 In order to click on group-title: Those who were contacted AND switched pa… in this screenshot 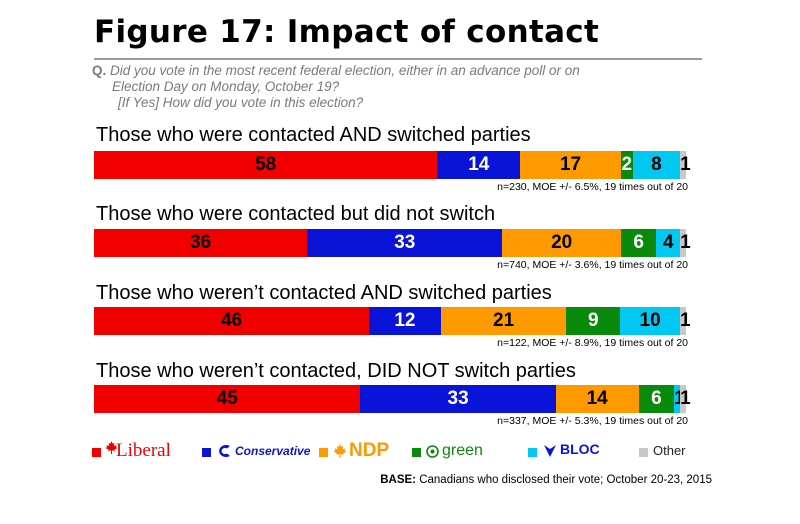, I will do `click(313, 135)`.